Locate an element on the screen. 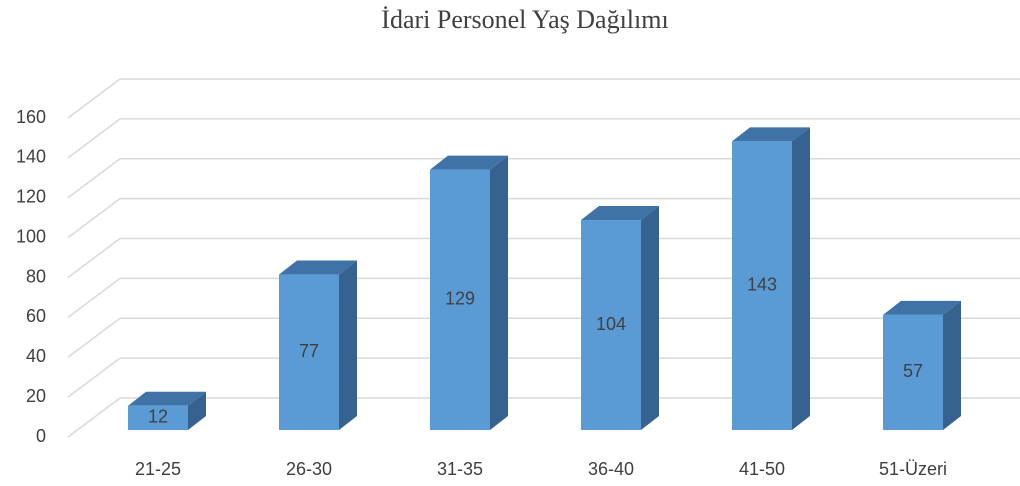 This screenshot has height=486, width=1020. x-tick-label: 41-50 is located at coordinates (762, 469).